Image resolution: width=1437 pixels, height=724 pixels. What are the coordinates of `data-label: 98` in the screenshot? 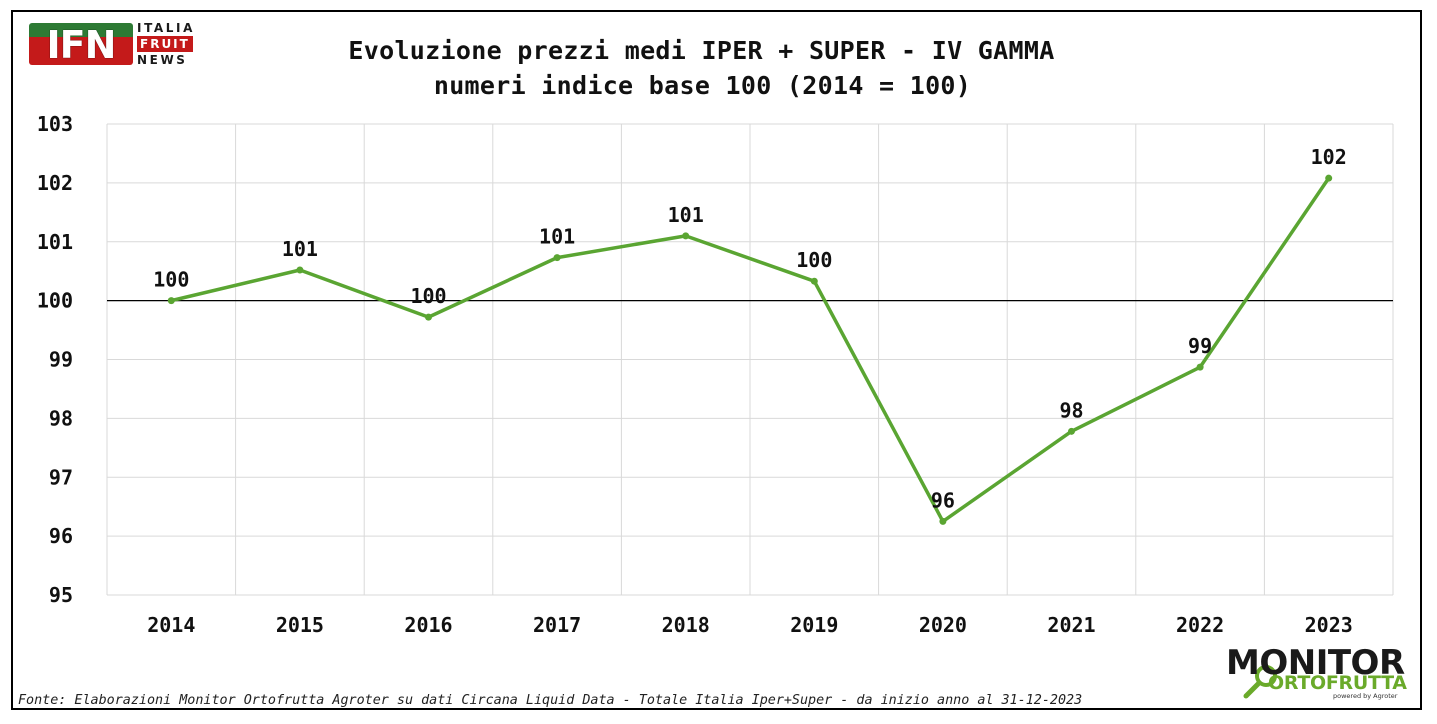 It's located at (1071, 410).